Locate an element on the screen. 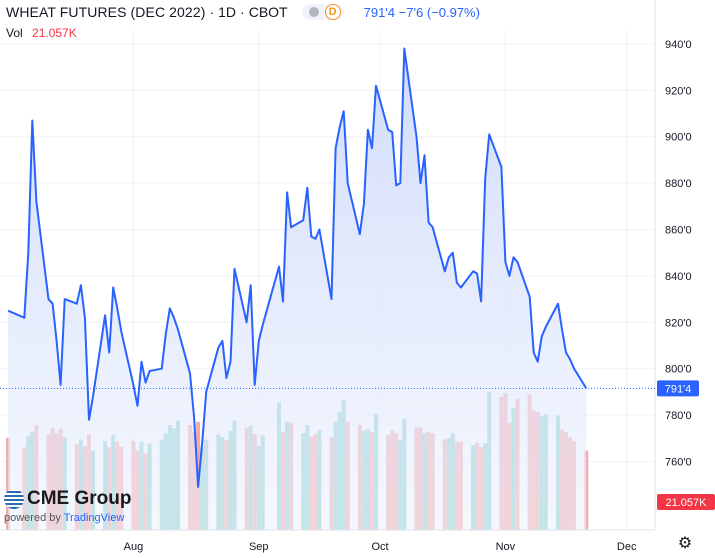 Image resolution: width=715 pixels, height=558 pixels. y-tick-label: 840'0 is located at coordinates (678, 277).